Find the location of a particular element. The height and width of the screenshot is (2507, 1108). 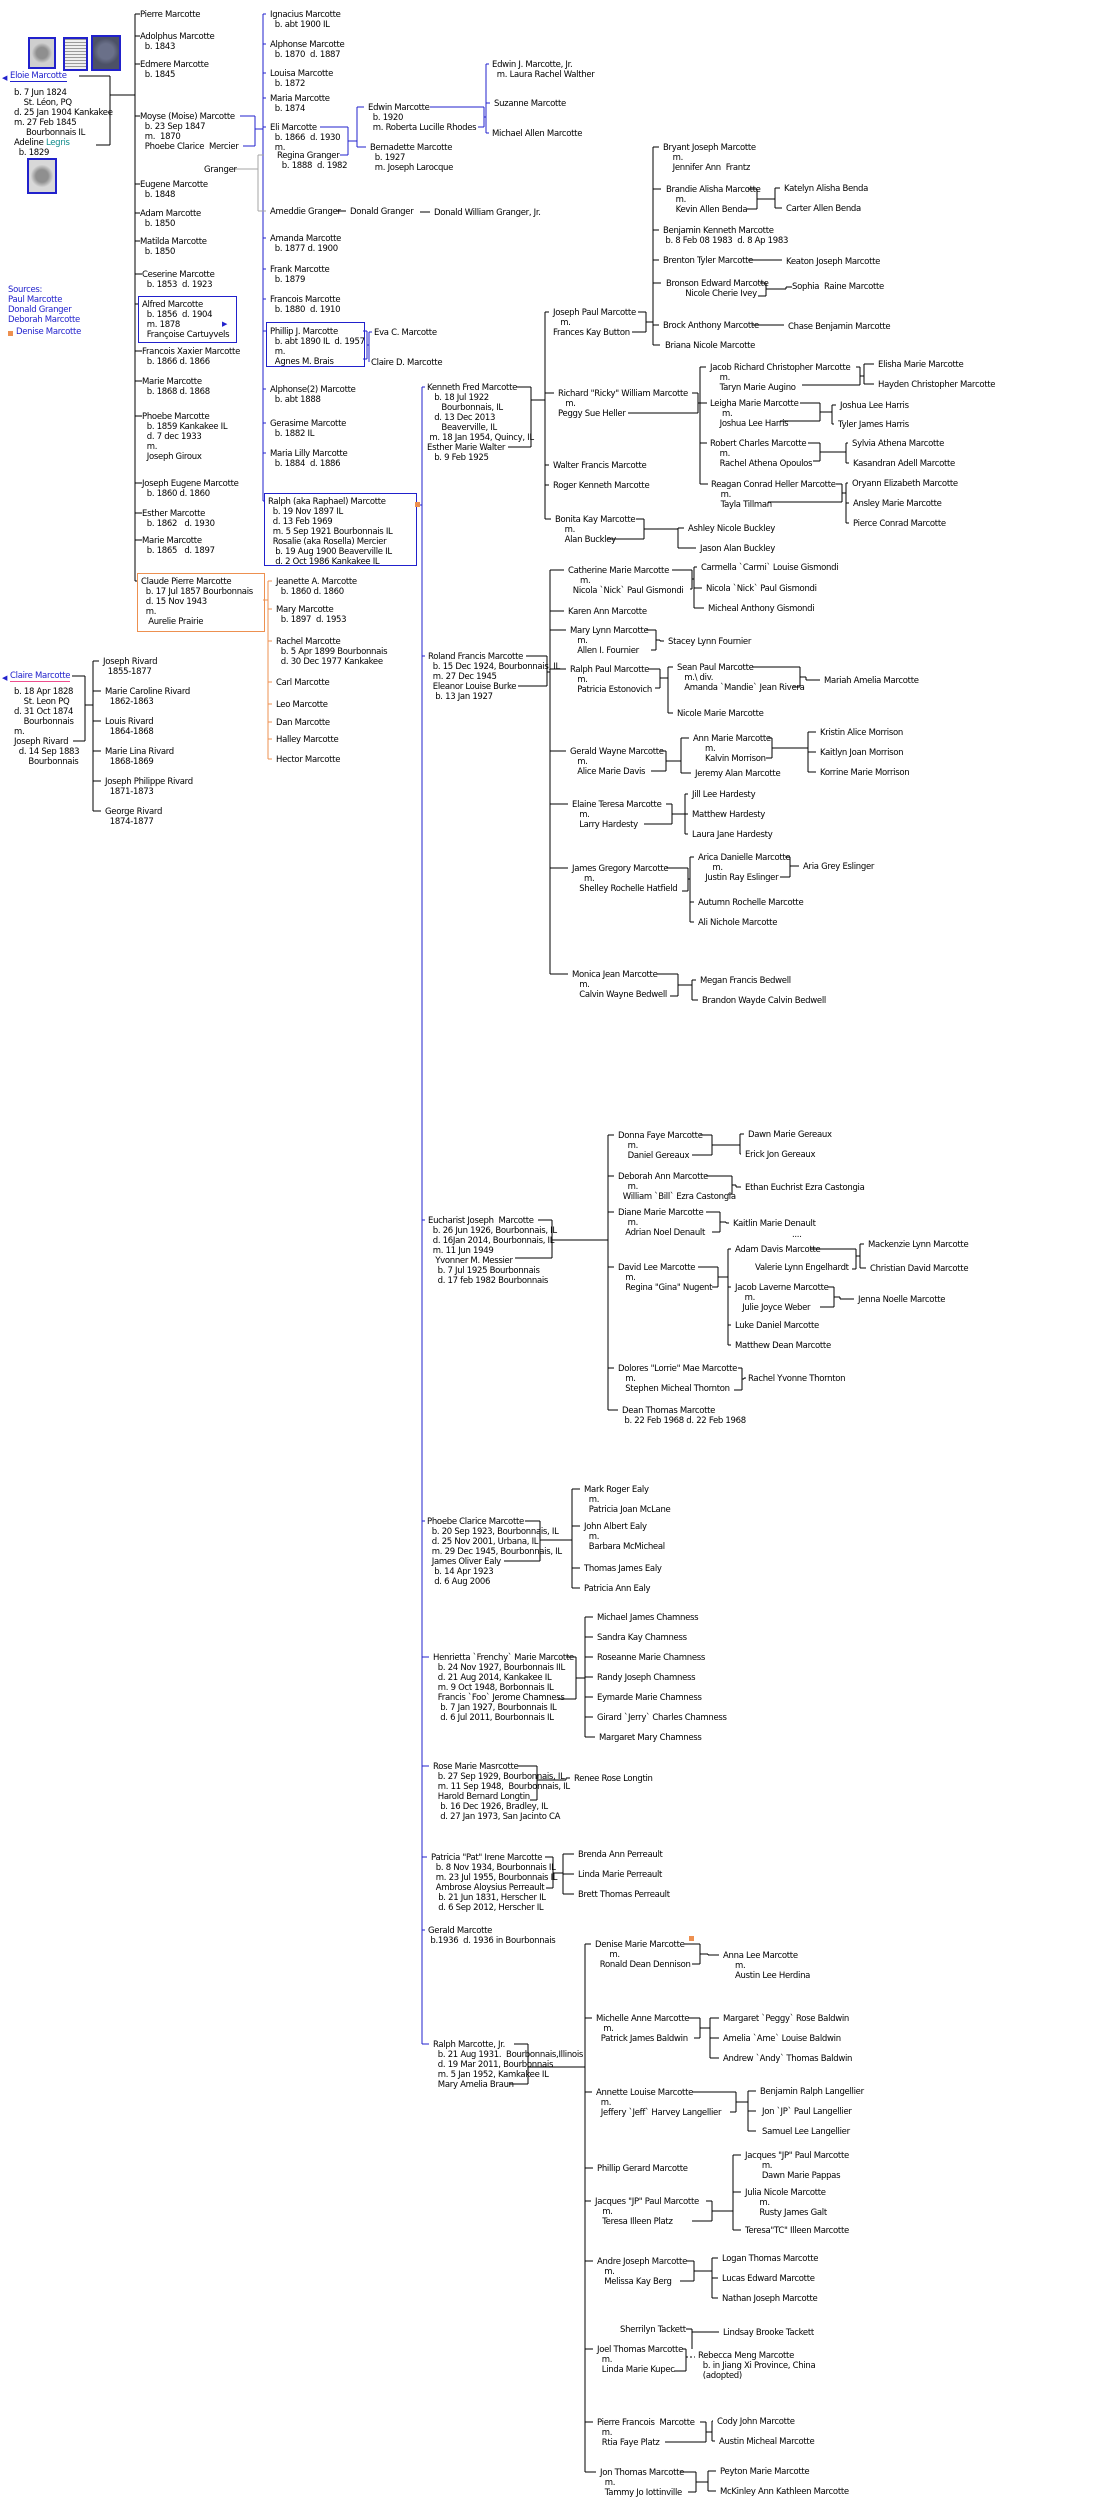

person-node: Christian David Marcotte is located at coordinates (919, 1269).